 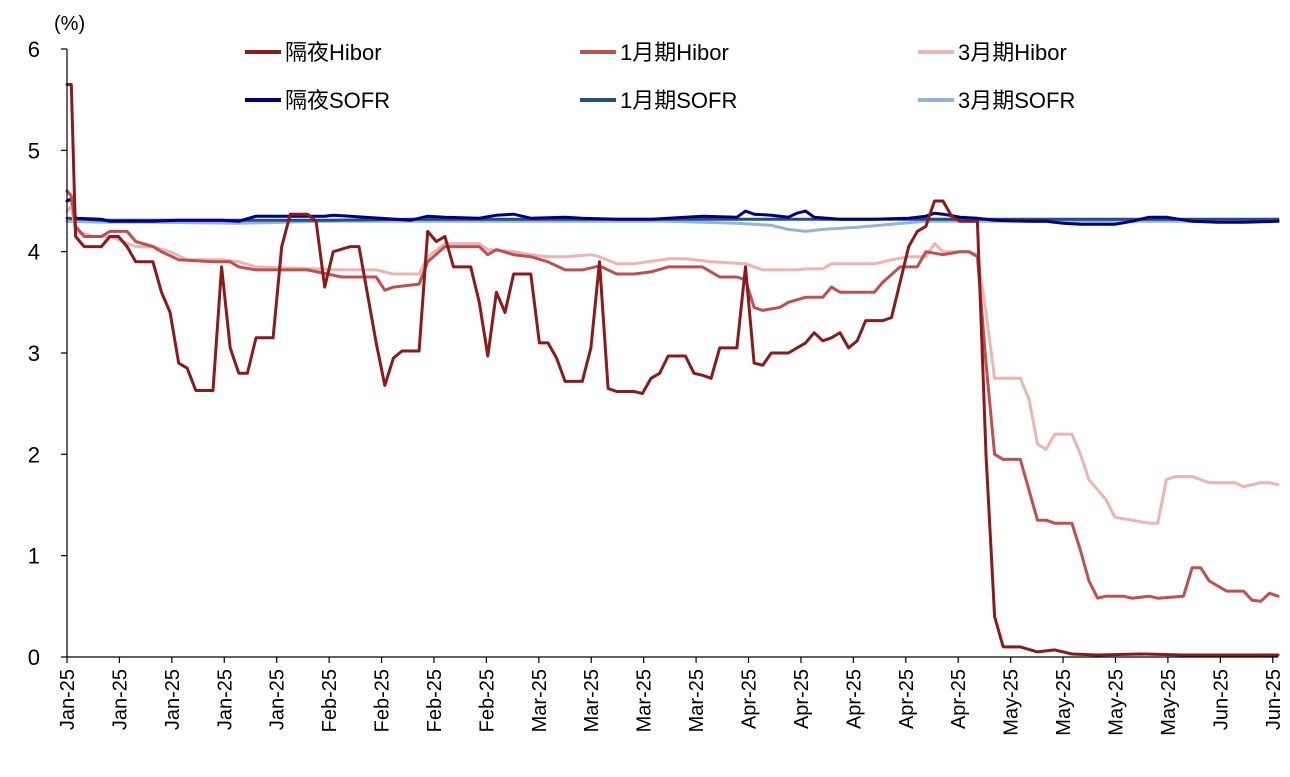 I want to click on legend-label: 3月期SOFR, so click(x=1016, y=100).